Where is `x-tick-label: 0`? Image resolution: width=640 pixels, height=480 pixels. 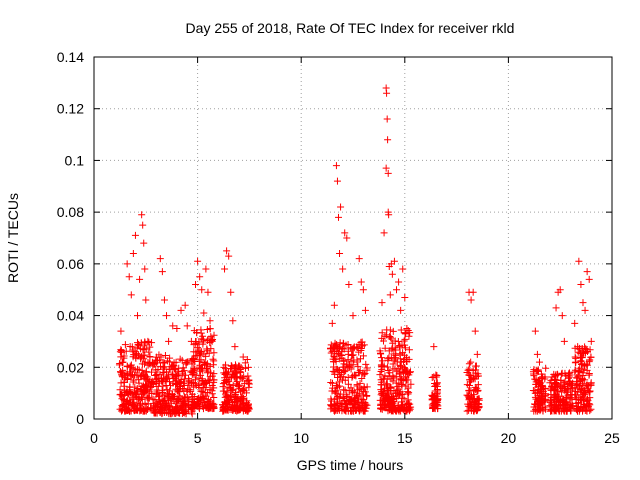 x-tick-label: 0 is located at coordinates (94, 438).